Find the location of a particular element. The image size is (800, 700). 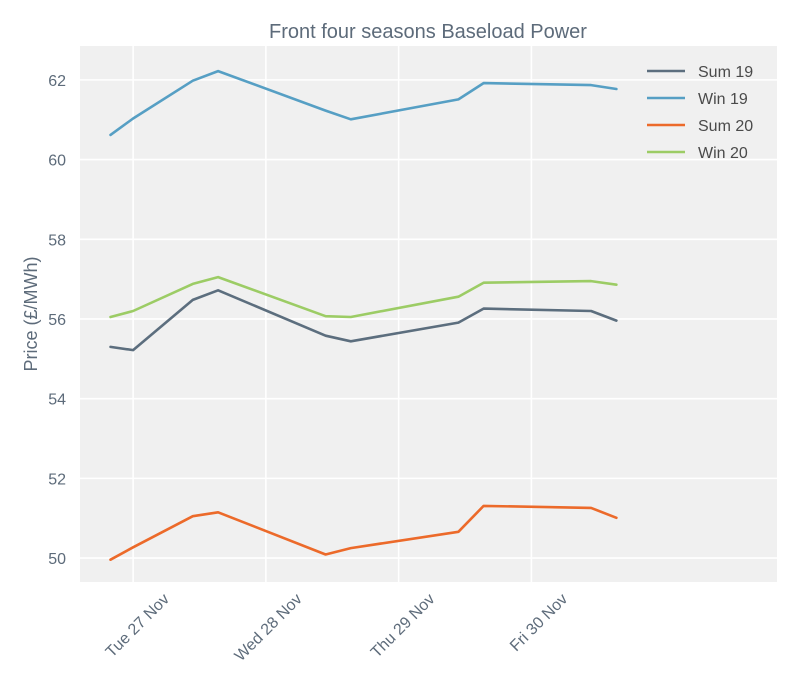

y-tick-label: 60 is located at coordinates (57, 161).